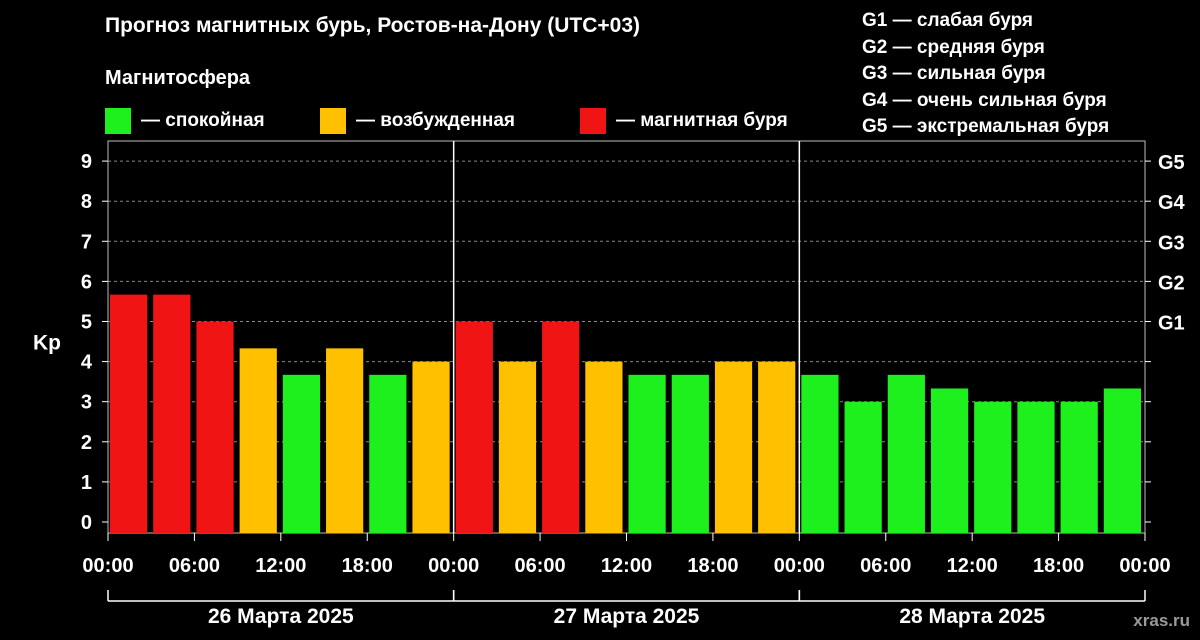 The width and height of the screenshot is (1200, 640). What do you see at coordinates (1171, 324) in the screenshot?
I see `g-tick-label: G1` at bounding box center [1171, 324].